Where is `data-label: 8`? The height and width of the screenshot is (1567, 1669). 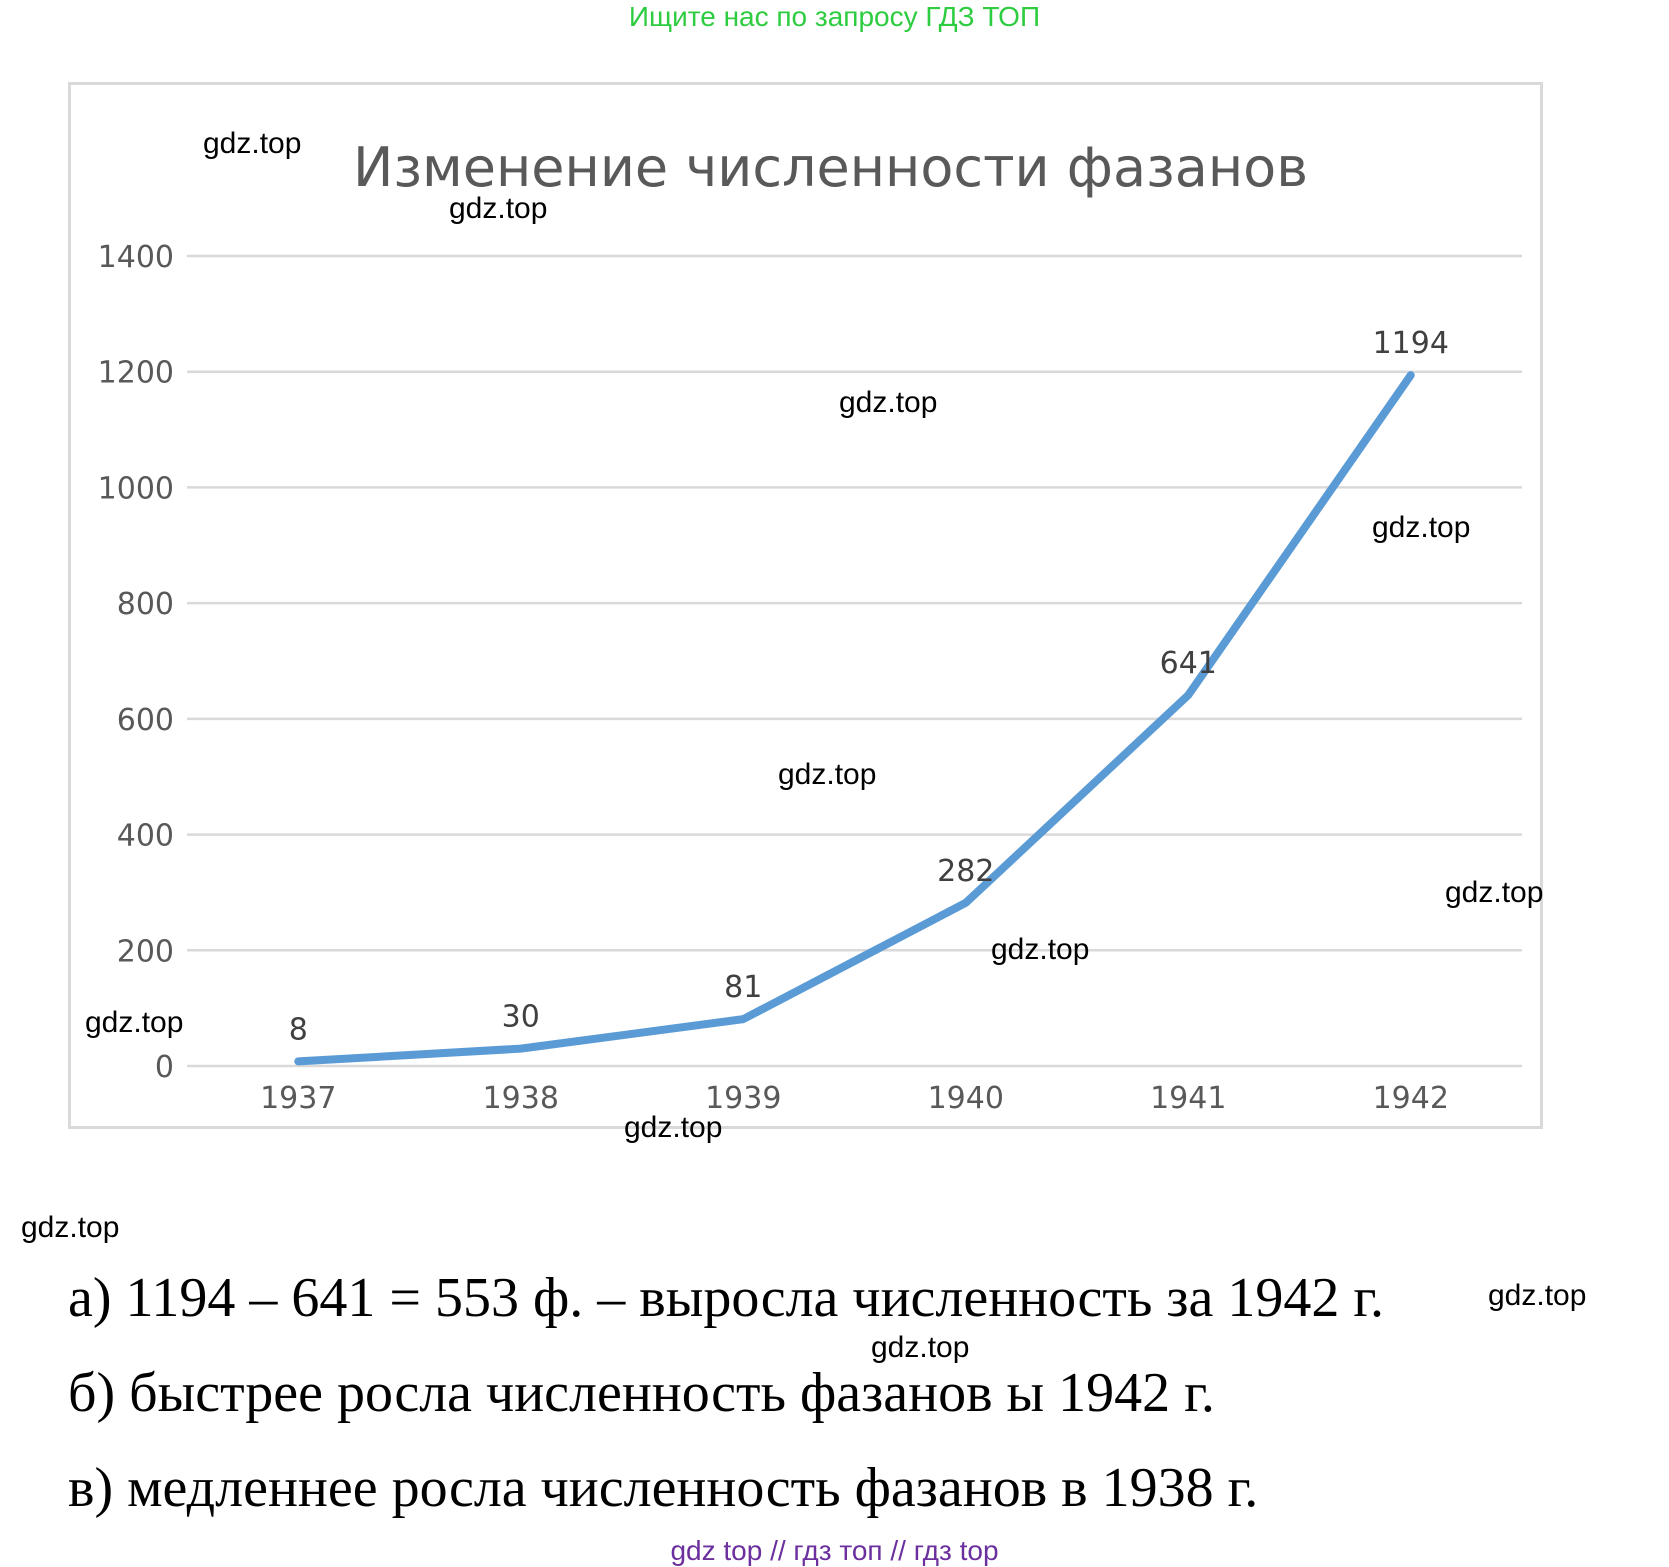 data-label: 8 is located at coordinates (298, 1029).